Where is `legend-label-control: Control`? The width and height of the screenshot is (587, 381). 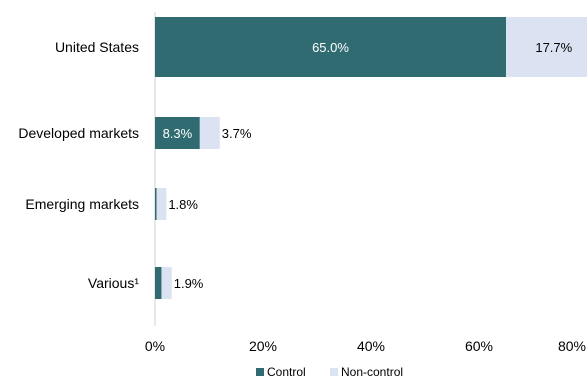
legend-label-control: Control is located at coordinates (286, 372).